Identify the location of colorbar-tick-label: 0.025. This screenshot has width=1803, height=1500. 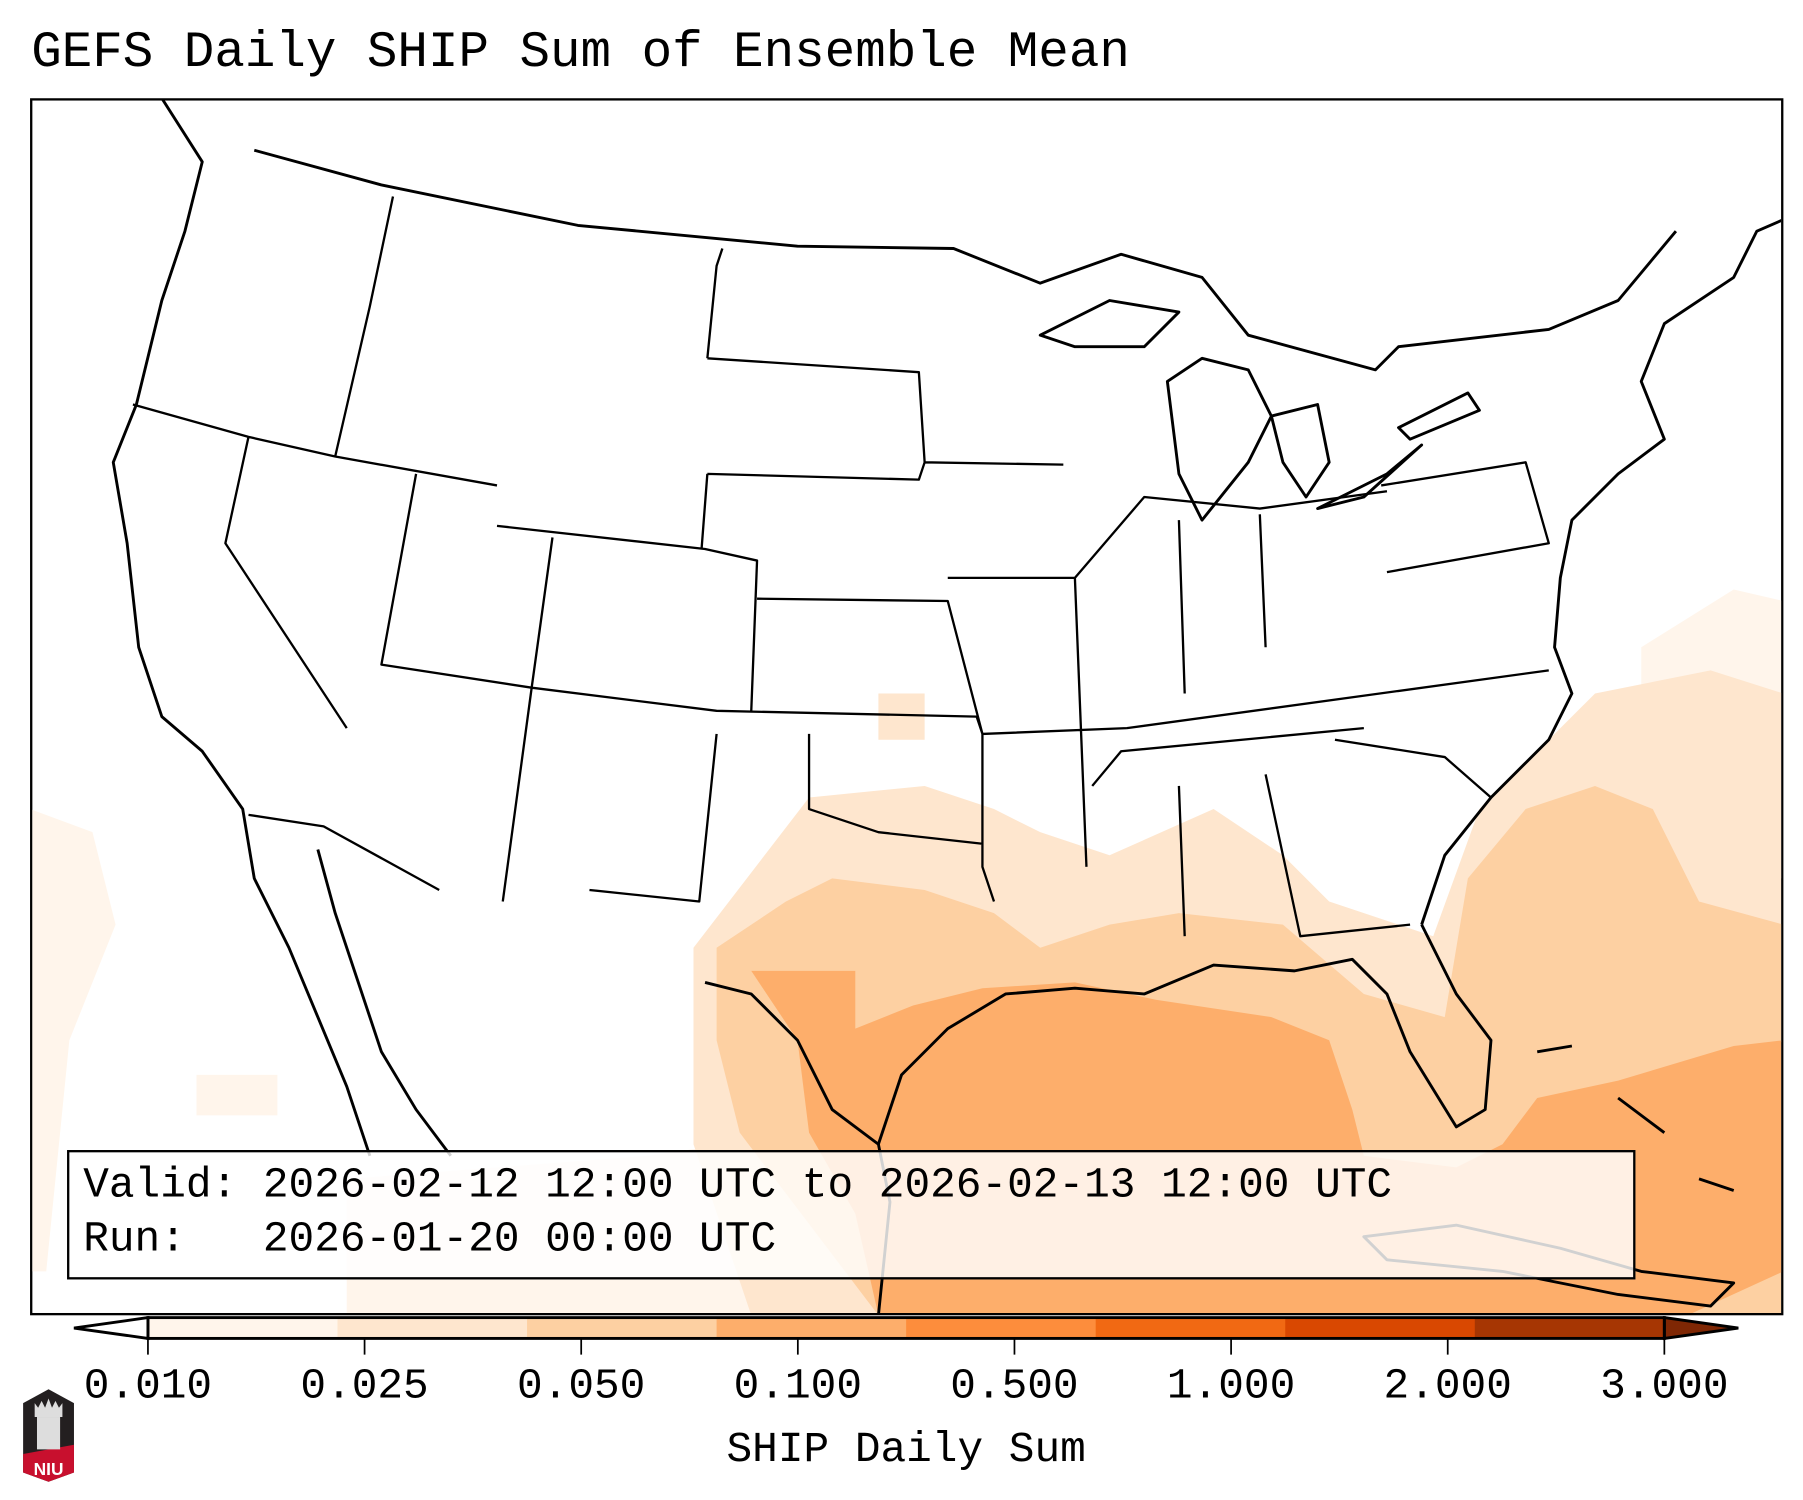
(364, 1387).